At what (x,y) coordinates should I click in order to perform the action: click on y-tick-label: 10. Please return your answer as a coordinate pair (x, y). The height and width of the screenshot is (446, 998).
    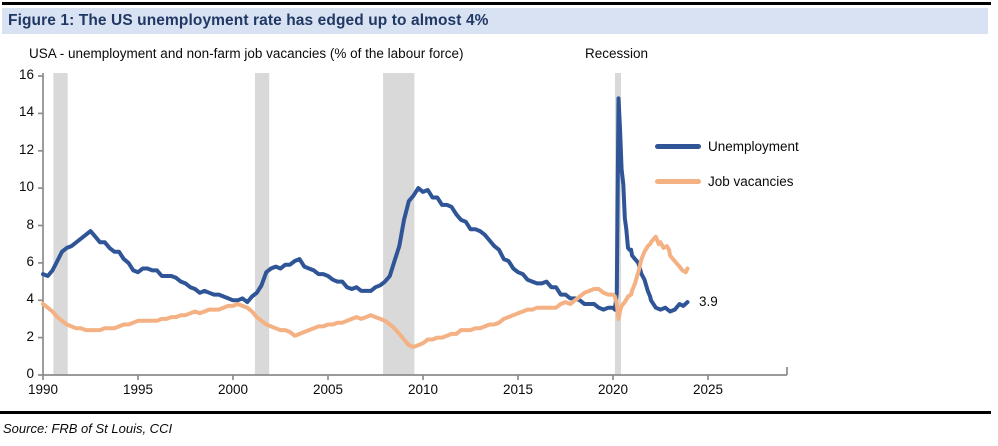
    Looking at the image, I should click on (26, 187).